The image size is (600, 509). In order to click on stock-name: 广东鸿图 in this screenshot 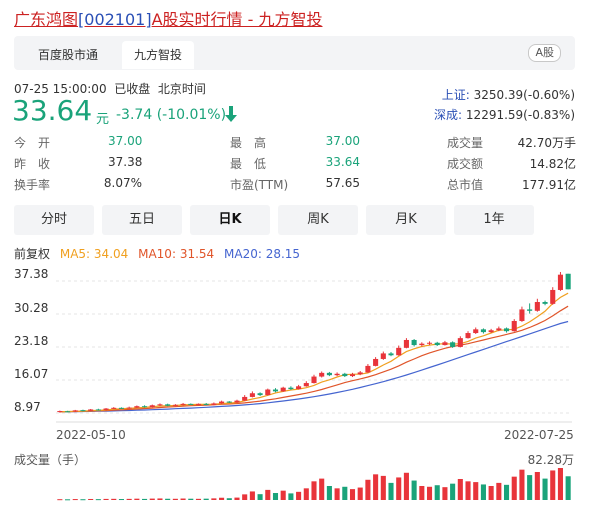, I will do `click(46, 19)`.